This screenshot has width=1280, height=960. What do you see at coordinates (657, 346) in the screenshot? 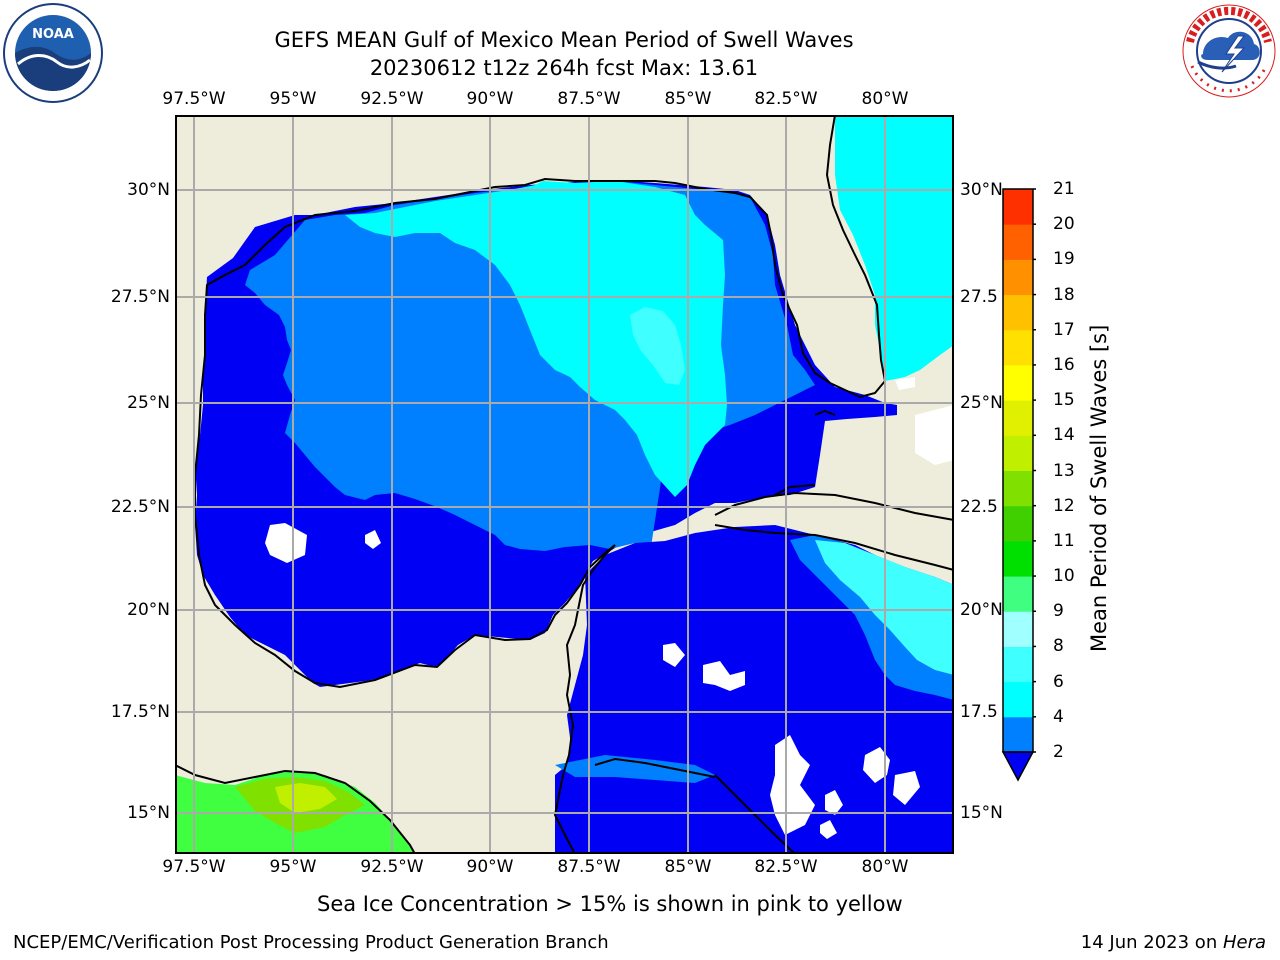
I see `gulf-lighter-swell-patch` at bounding box center [657, 346].